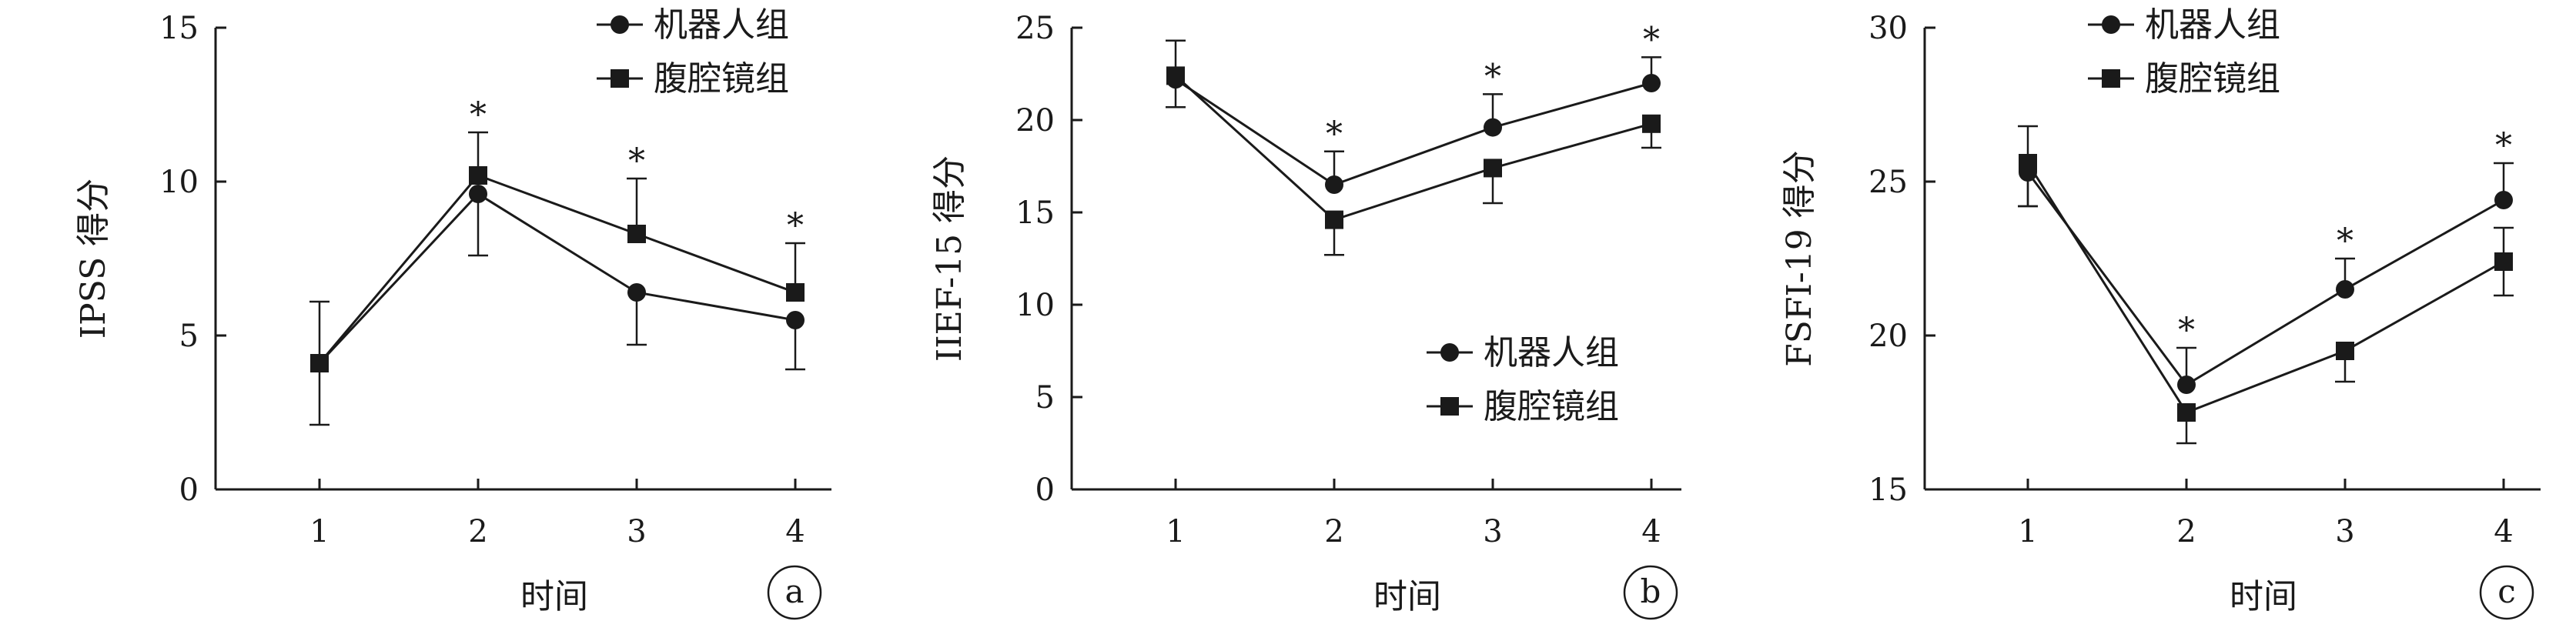 This screenshot has width=2576, height=621. I want to click on y-axis-label: FSFI-19 得分, so click(1799, 258).